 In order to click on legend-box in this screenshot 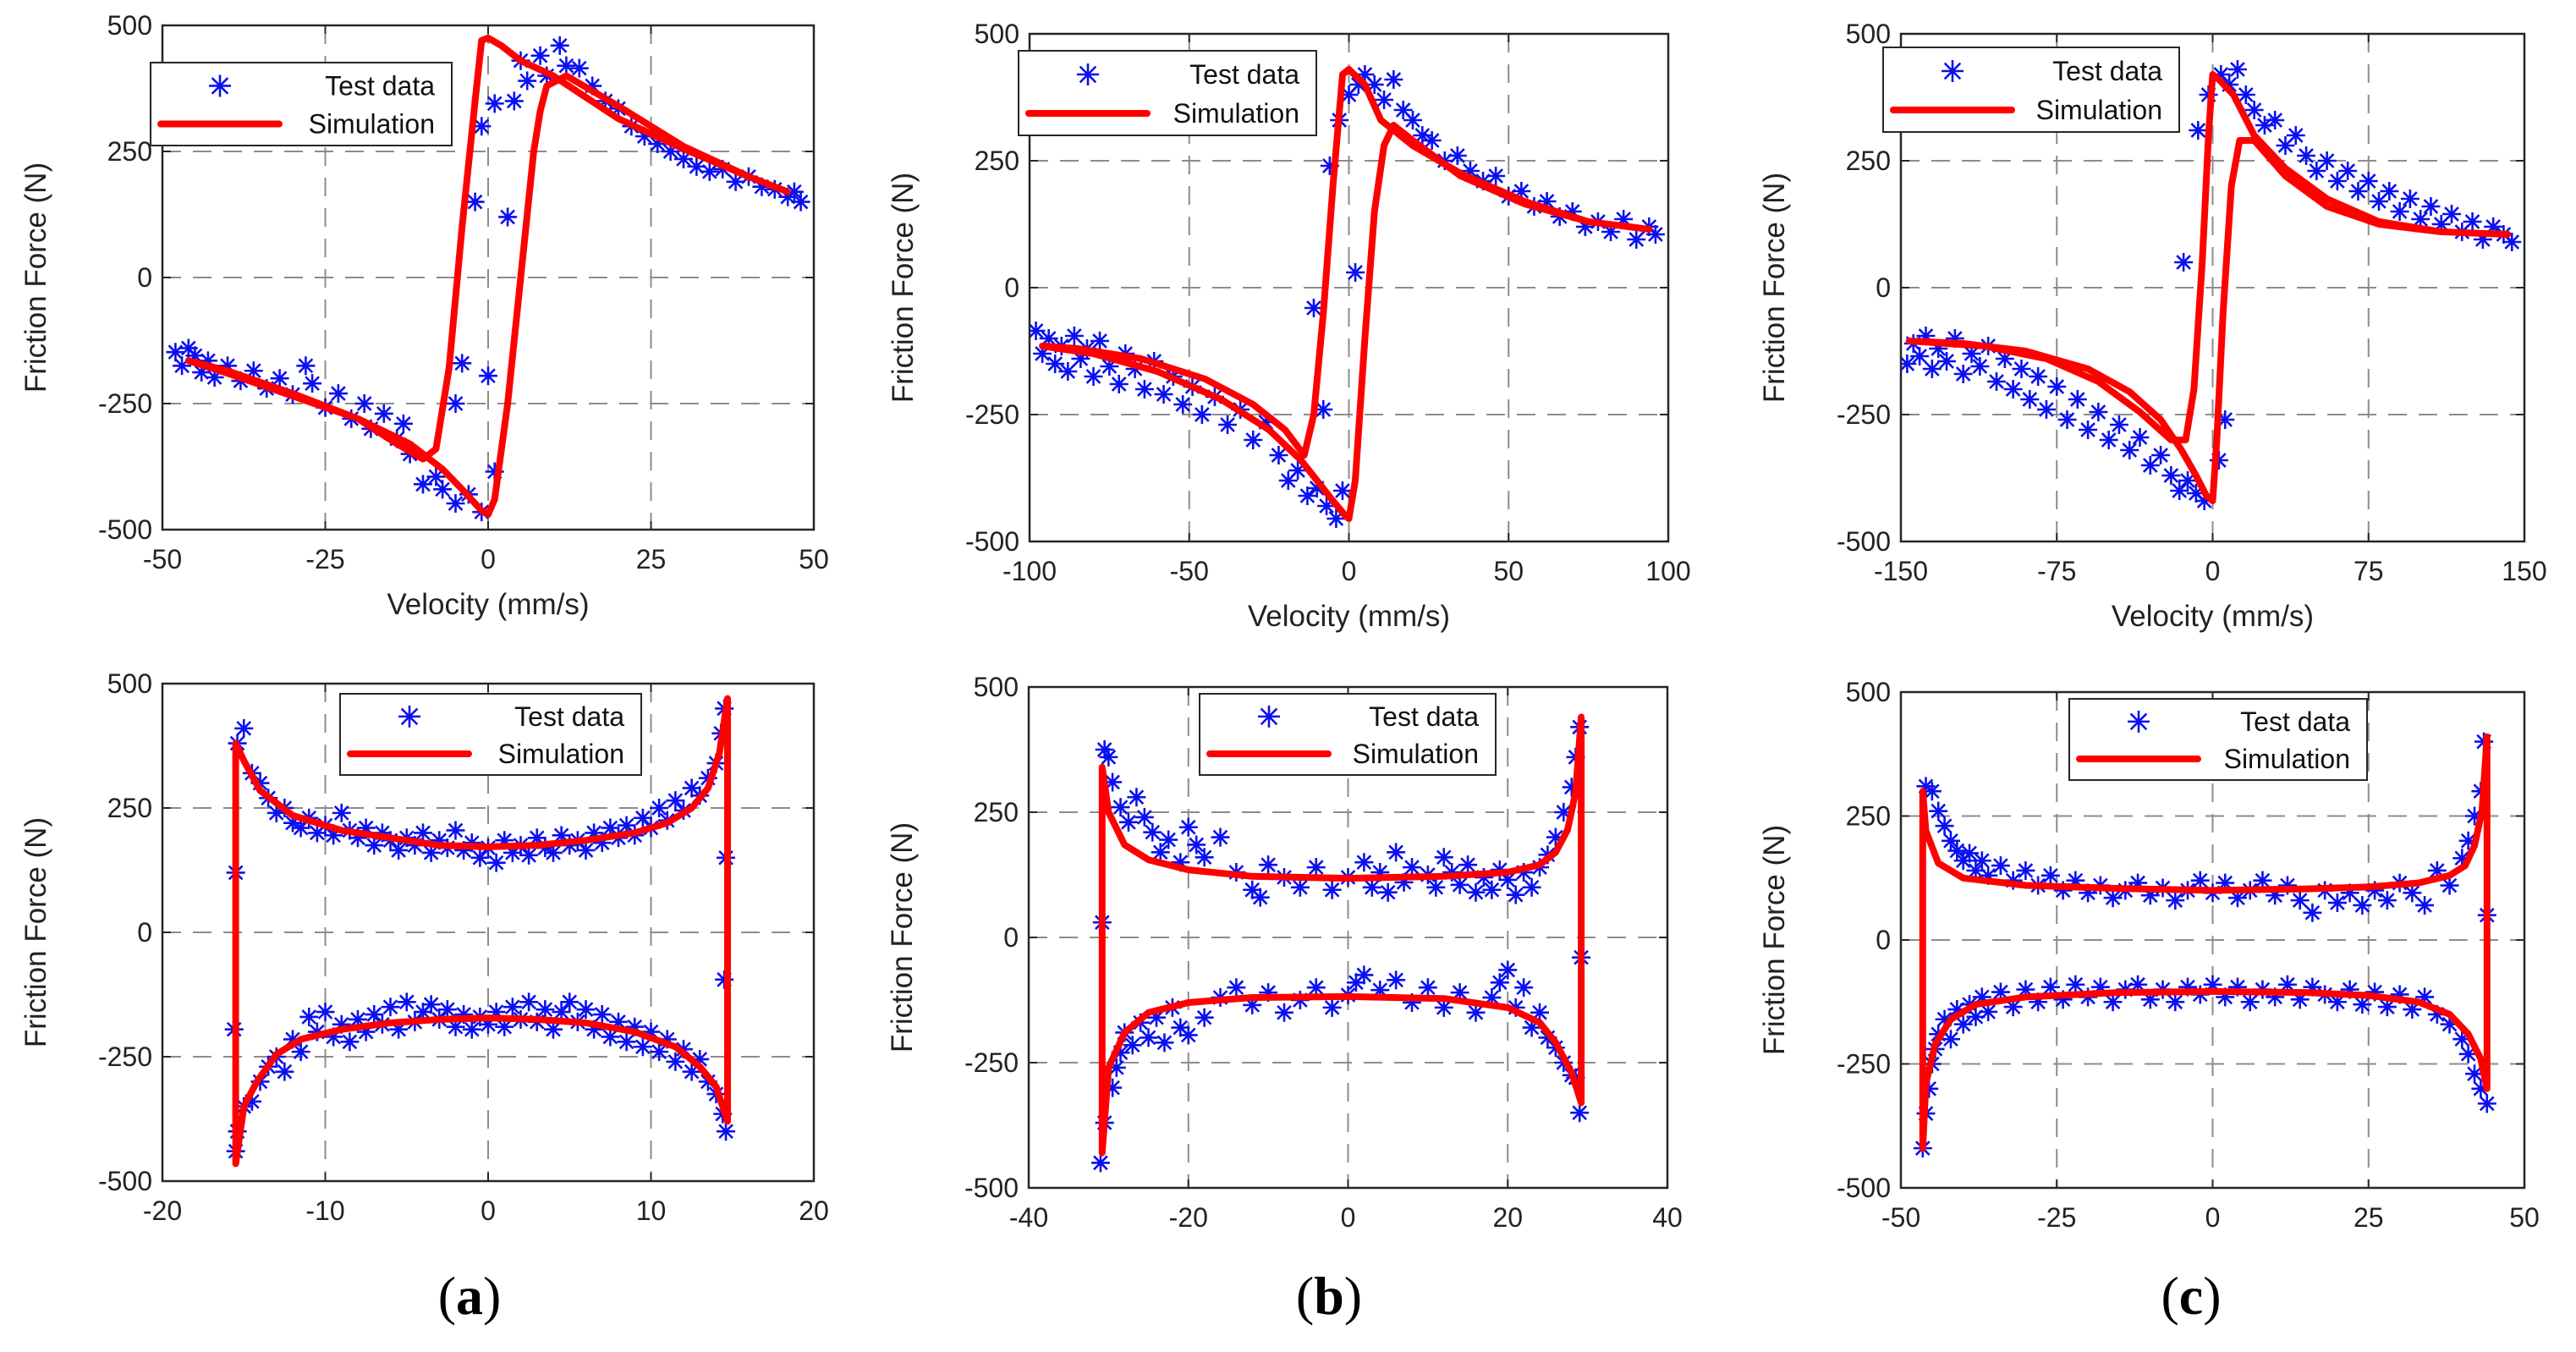, I will do `click(2031, 90)`.